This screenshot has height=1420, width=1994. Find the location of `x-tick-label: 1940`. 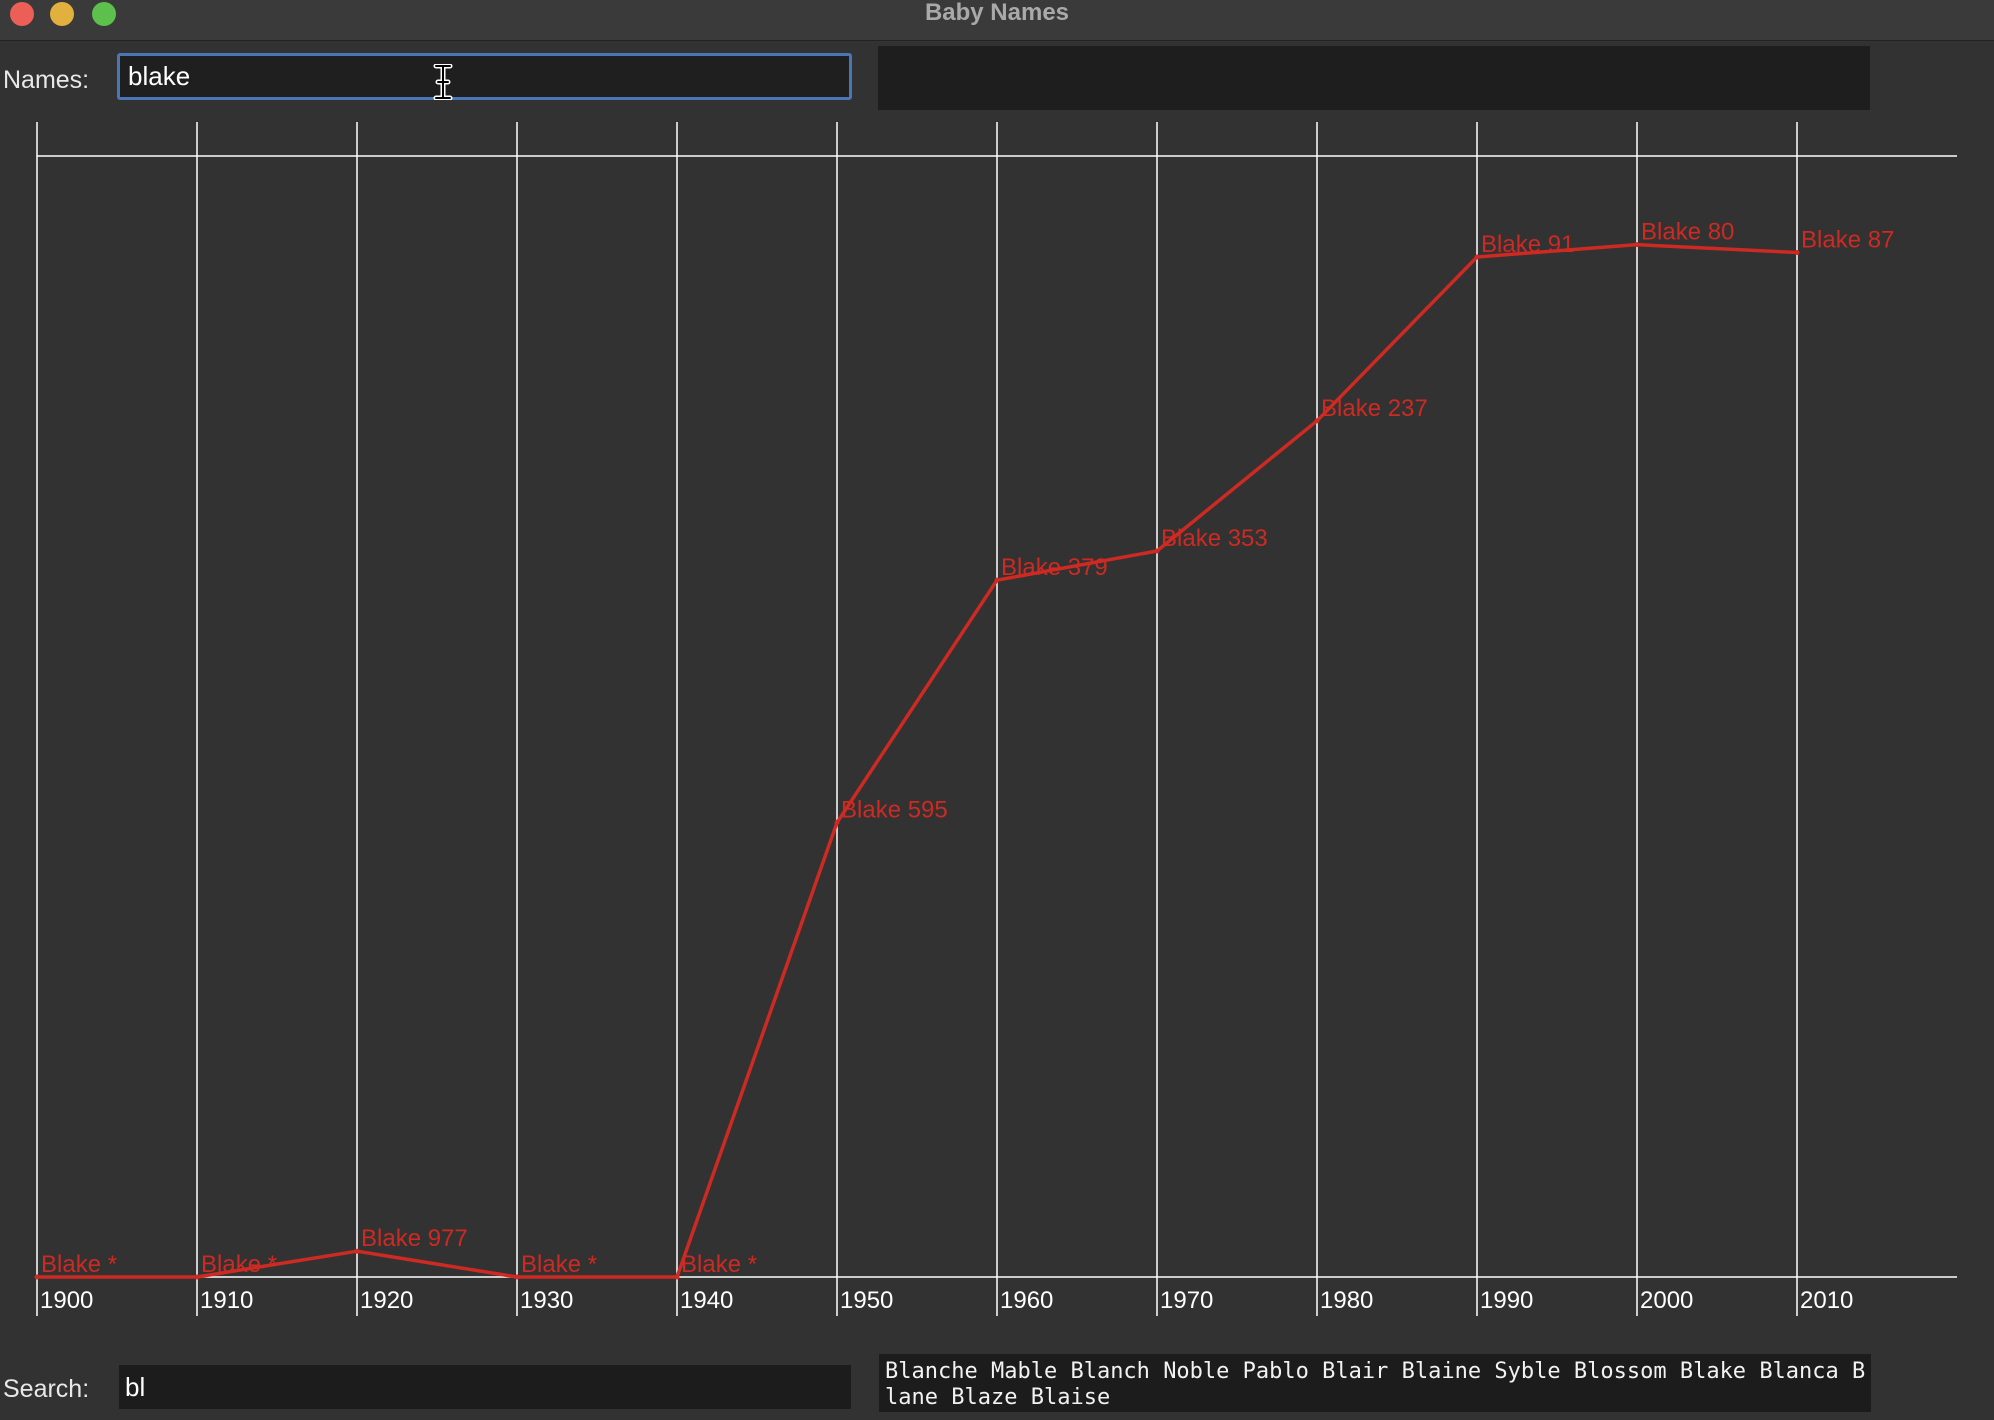

x-tick-label: 1940 is located at coordinates (706, 1300).